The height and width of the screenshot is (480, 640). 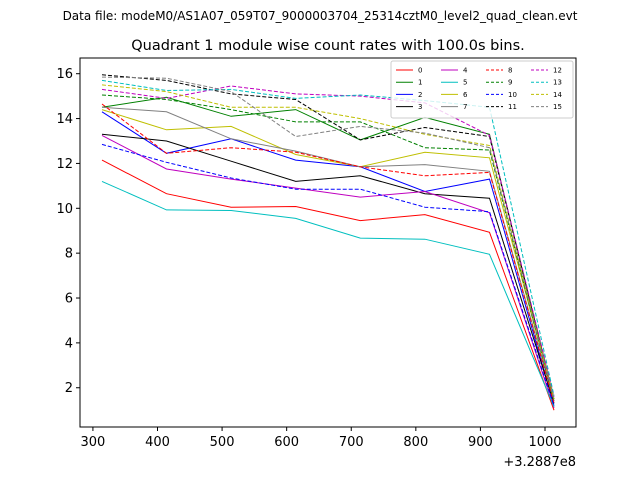 What do you see at coordinates (64, 209) in the screenshot?
I see `y-tick-label: 10` at bounding box center [64, 209].